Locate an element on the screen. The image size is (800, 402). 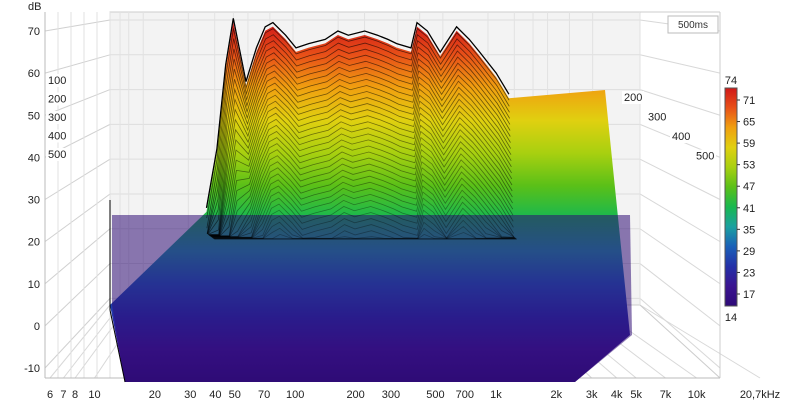
x-tick-label: 8 is located at coordinates (75, 395).